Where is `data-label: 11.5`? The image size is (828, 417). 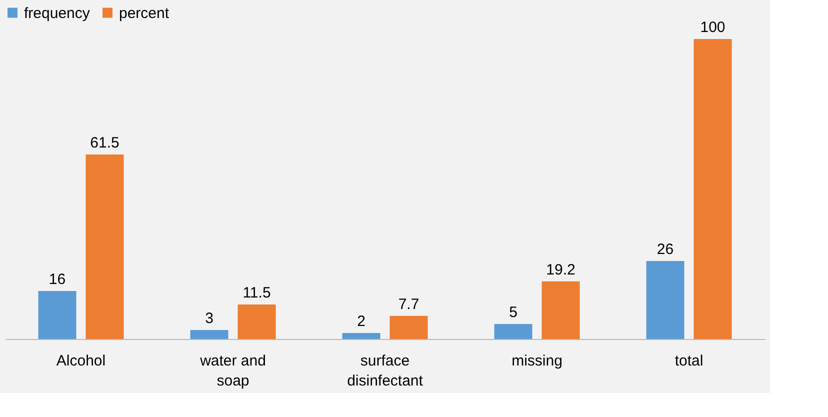 data-label: 11.5 is located at coordinates (256, 293).